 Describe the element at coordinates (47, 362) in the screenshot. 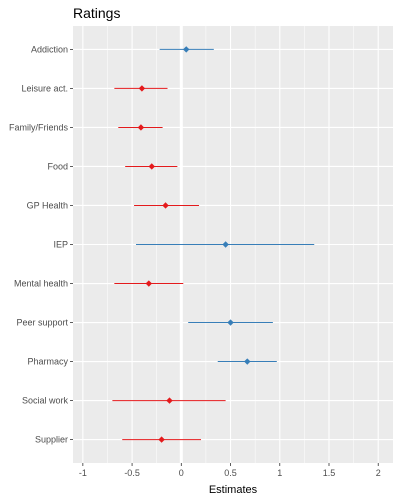

I see `y-tick-label: Pharmacy` at that location.